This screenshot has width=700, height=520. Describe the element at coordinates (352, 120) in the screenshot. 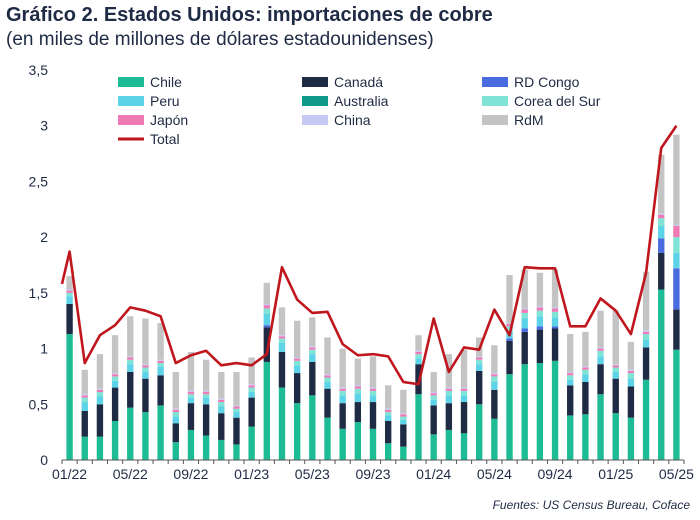

I see `legend-label: China` at that location.